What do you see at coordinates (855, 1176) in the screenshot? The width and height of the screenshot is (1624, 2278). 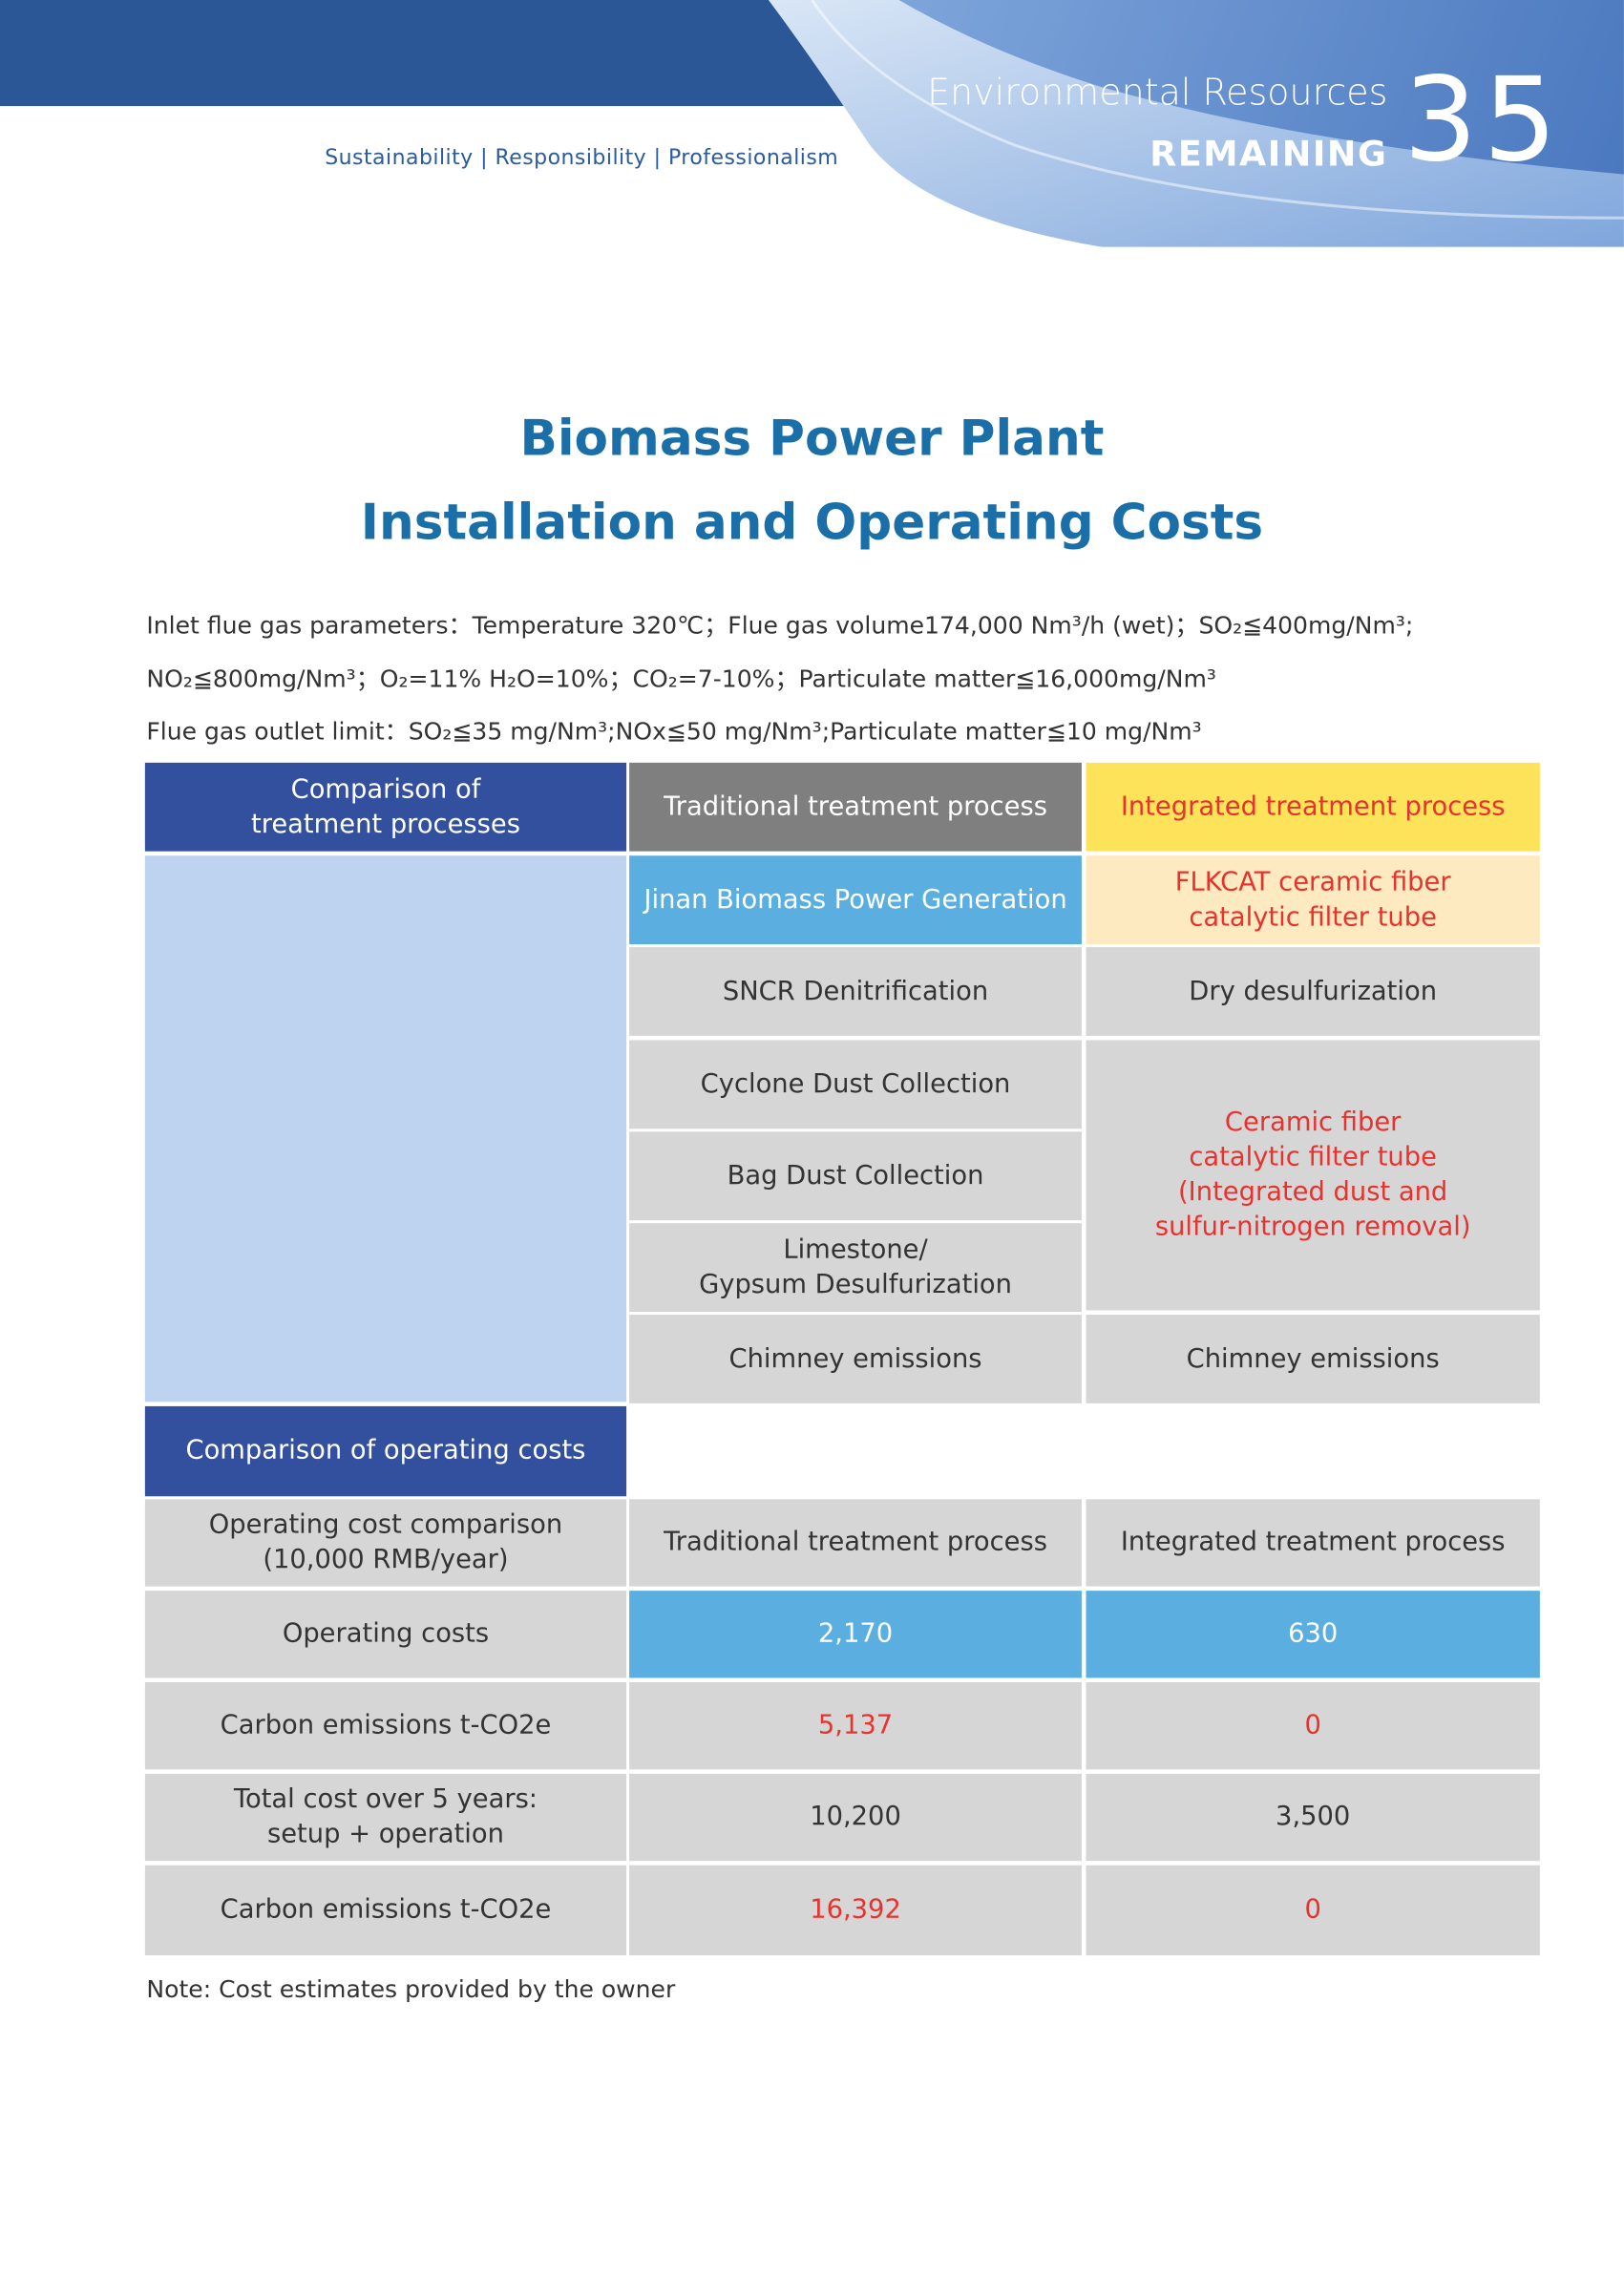 I see `process-step: Bag Dust Collection` at bounding box center [855, 1176].